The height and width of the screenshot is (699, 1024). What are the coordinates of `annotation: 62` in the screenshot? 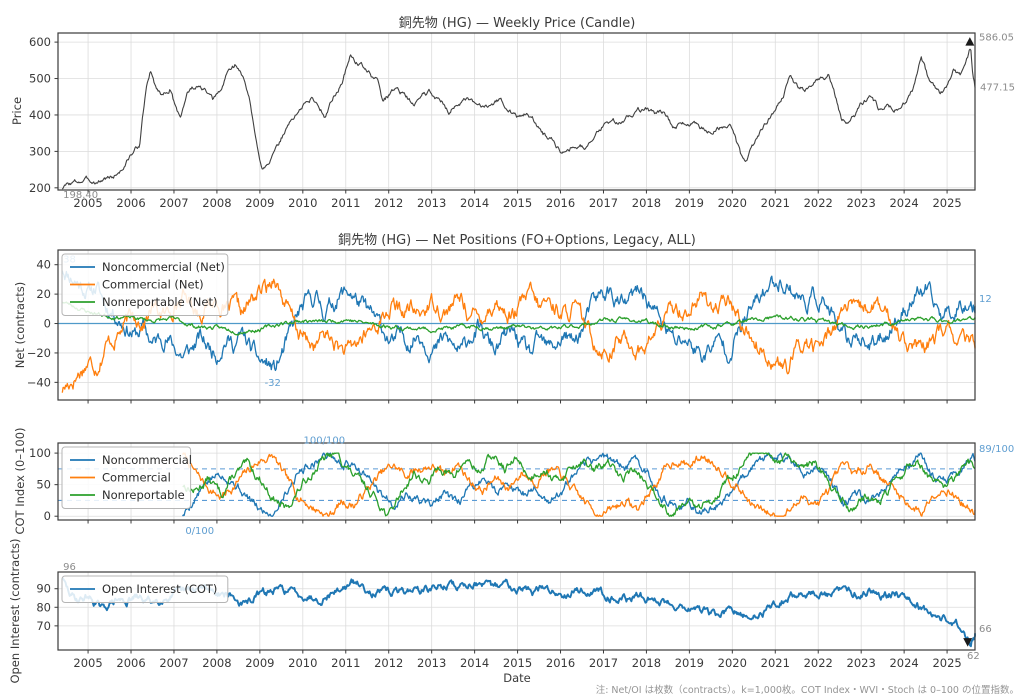 It's located at (973, 656).